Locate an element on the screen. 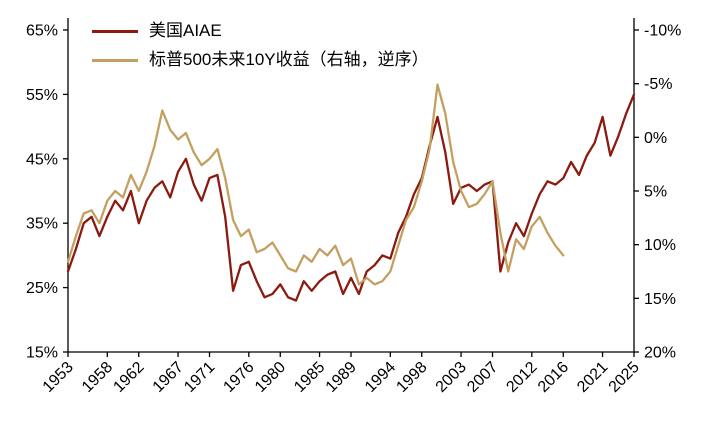 This screenshot has width=723, height=426. legend-item-sp500-10y: 标普500未来10Y收益（右轴，逆序） is located at coordinates (260, 60).